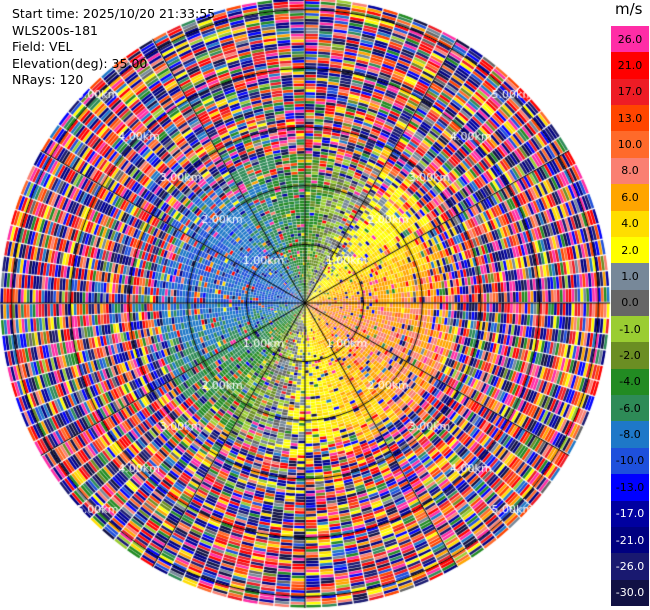 This screenshot has height=610, width=650. What do you see at coordinates (80, 63) in the screenshot?
I see `elevation-text: Elevation(deg): 35.00` at bounding box center [80, 63].